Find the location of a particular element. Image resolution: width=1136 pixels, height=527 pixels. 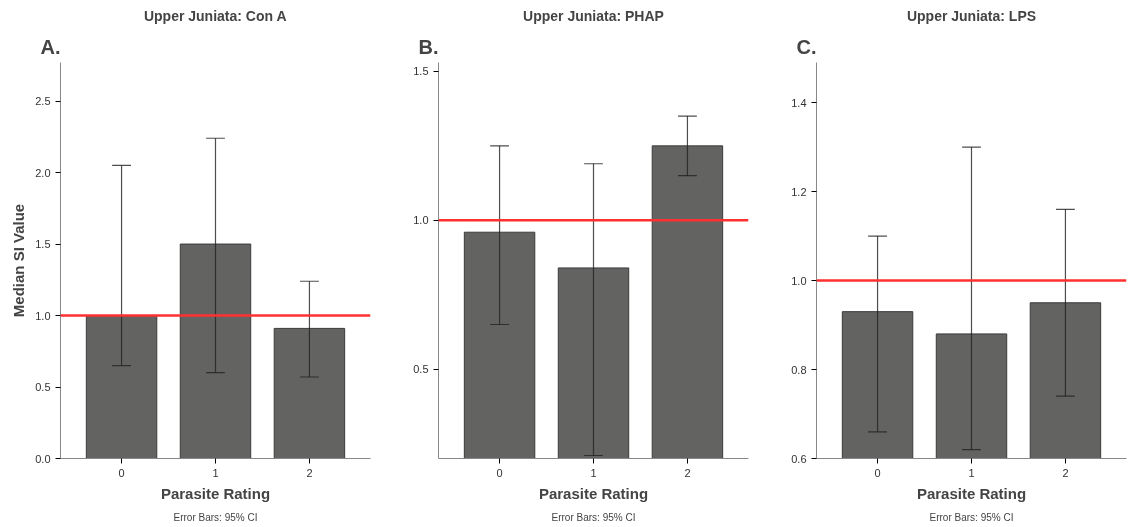

y-axis-title: Median SI Value is located at coordinates (19, 260).